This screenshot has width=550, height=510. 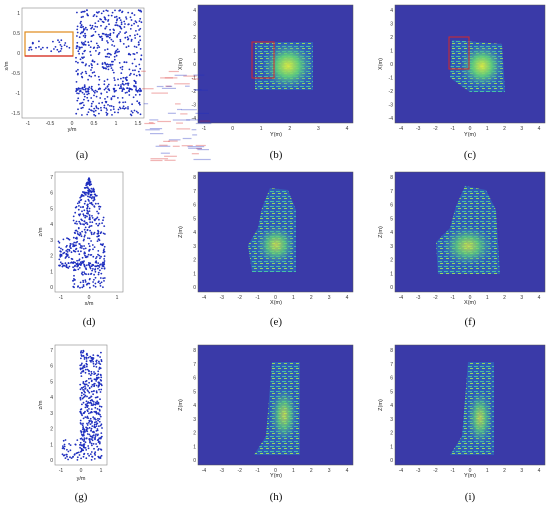 What do you see at coordinates (194, 461) in the screenshot?
I see `panel-h-ytick: 0` at bounding box center [194, 461].